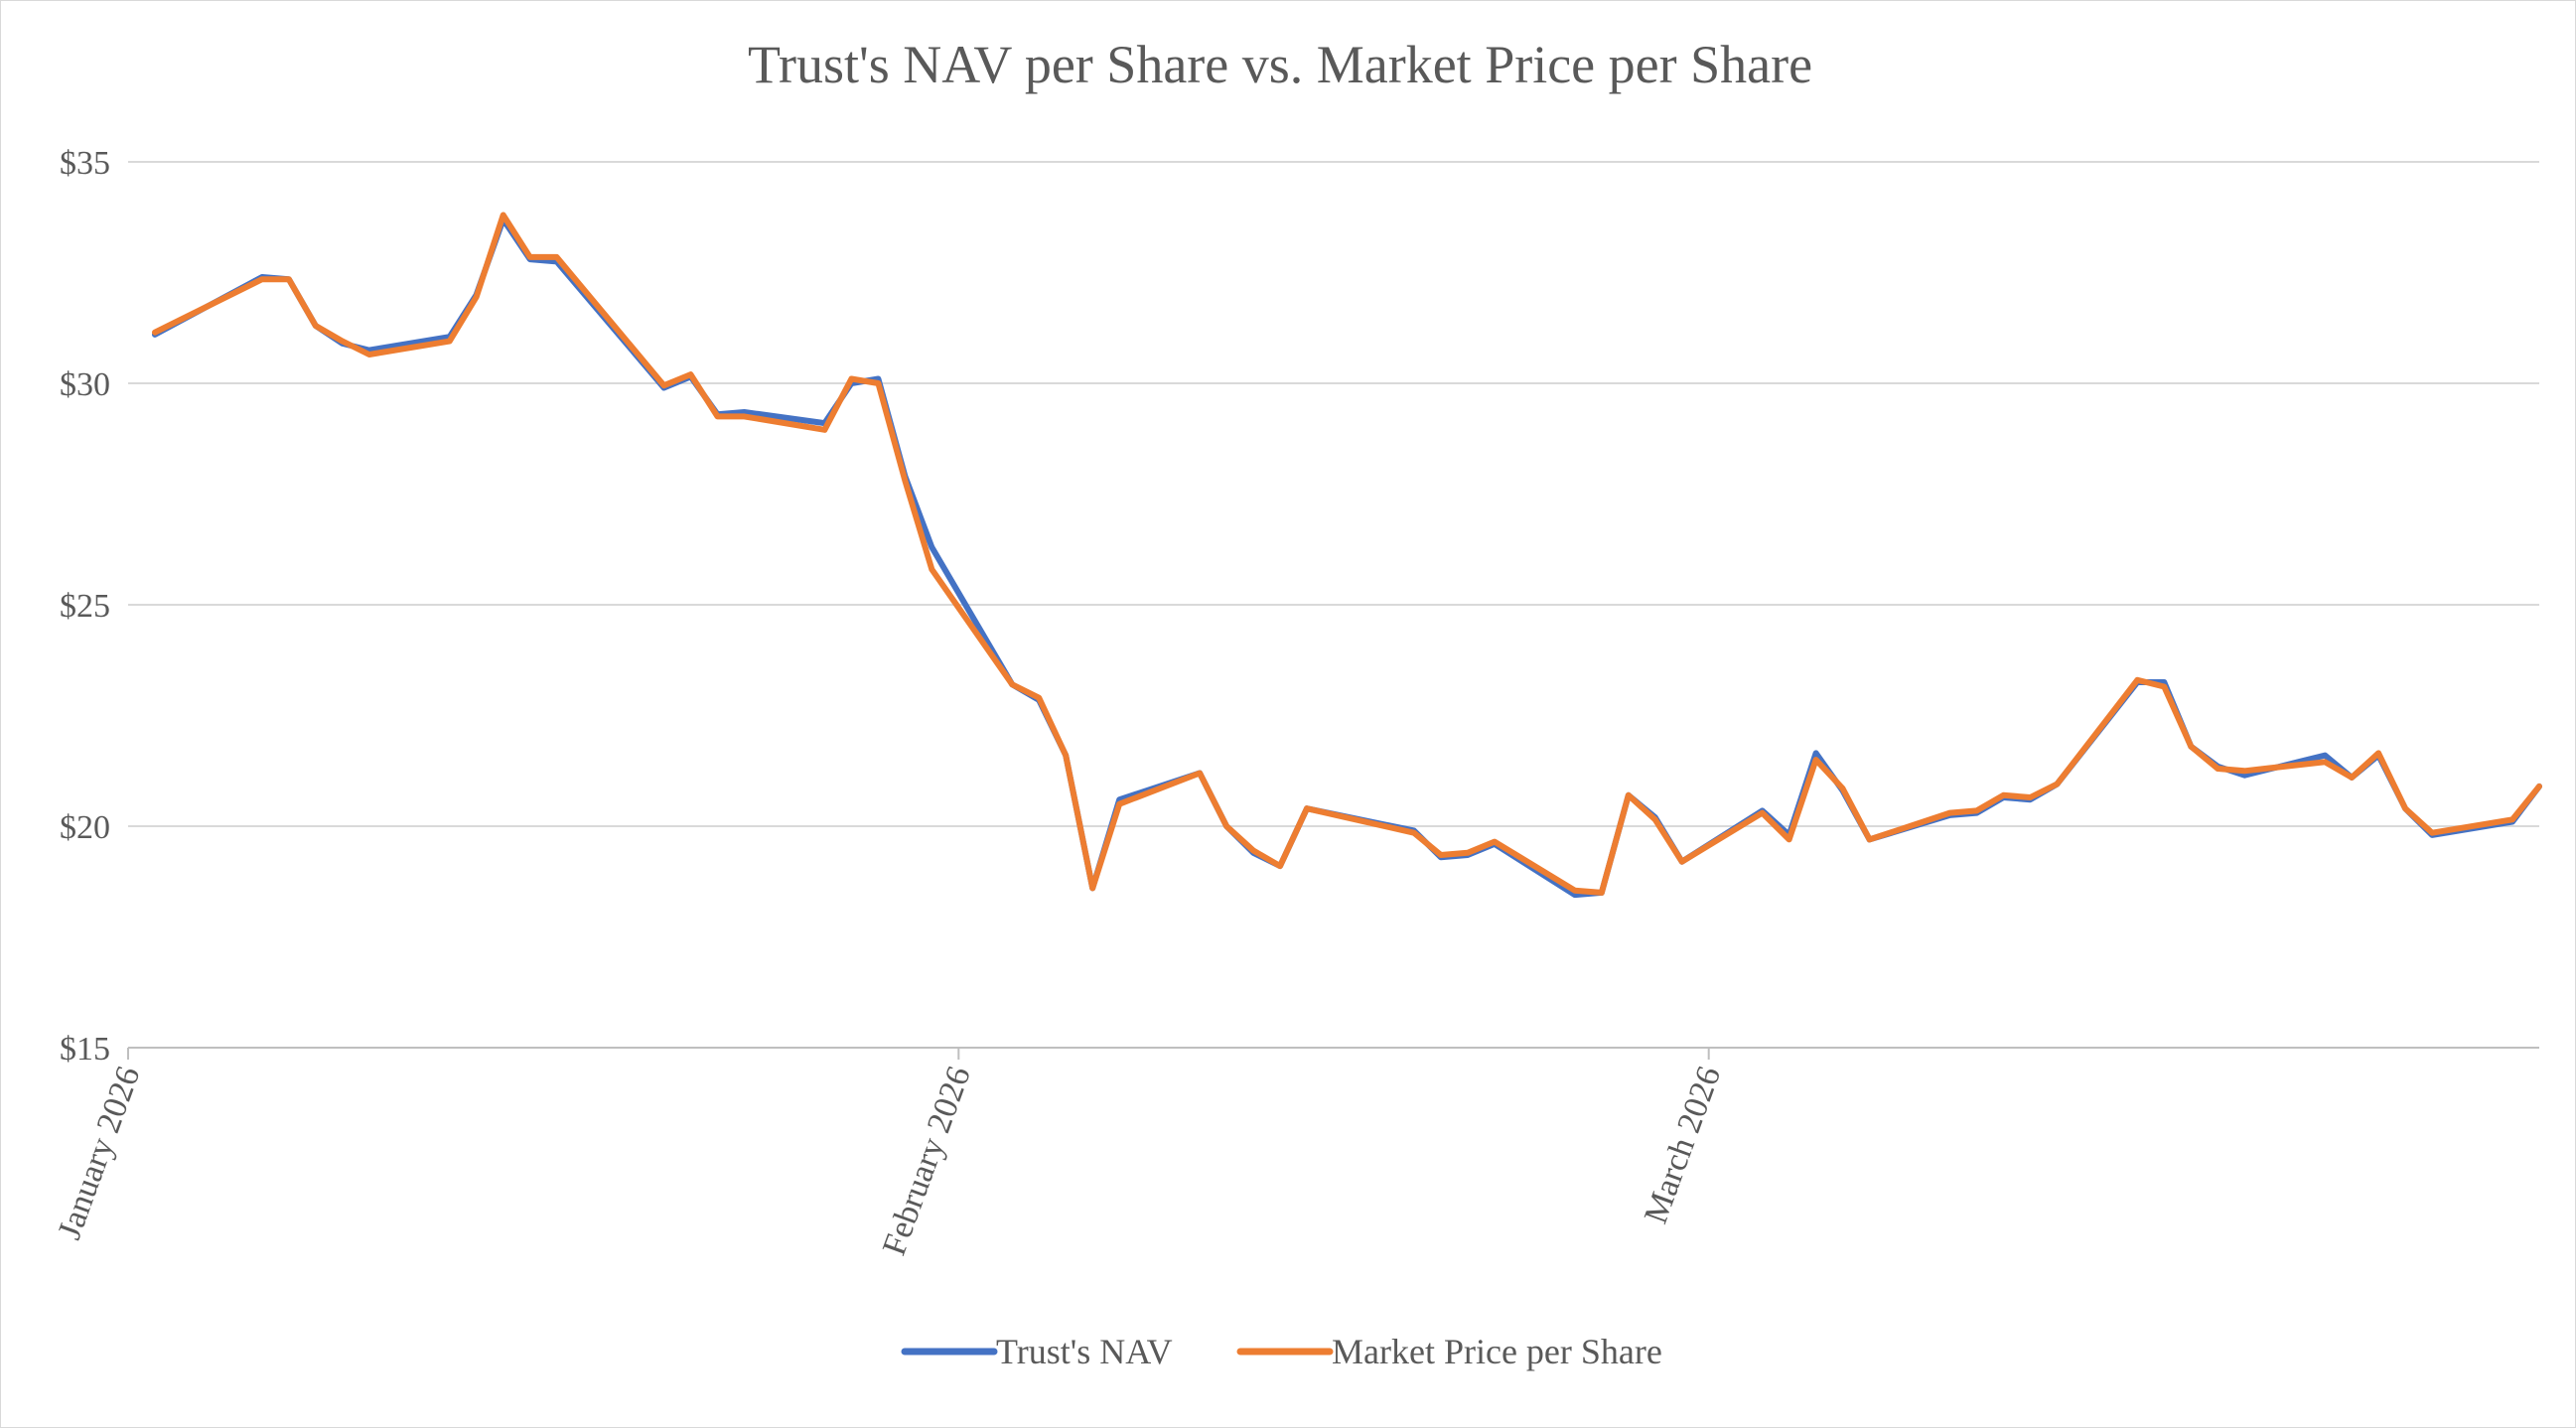 The image size is (2576, 1428). Describe the element at coordinates (99, 1153) in the screenshot. I see `x-tick-label: January 2026` at that location.